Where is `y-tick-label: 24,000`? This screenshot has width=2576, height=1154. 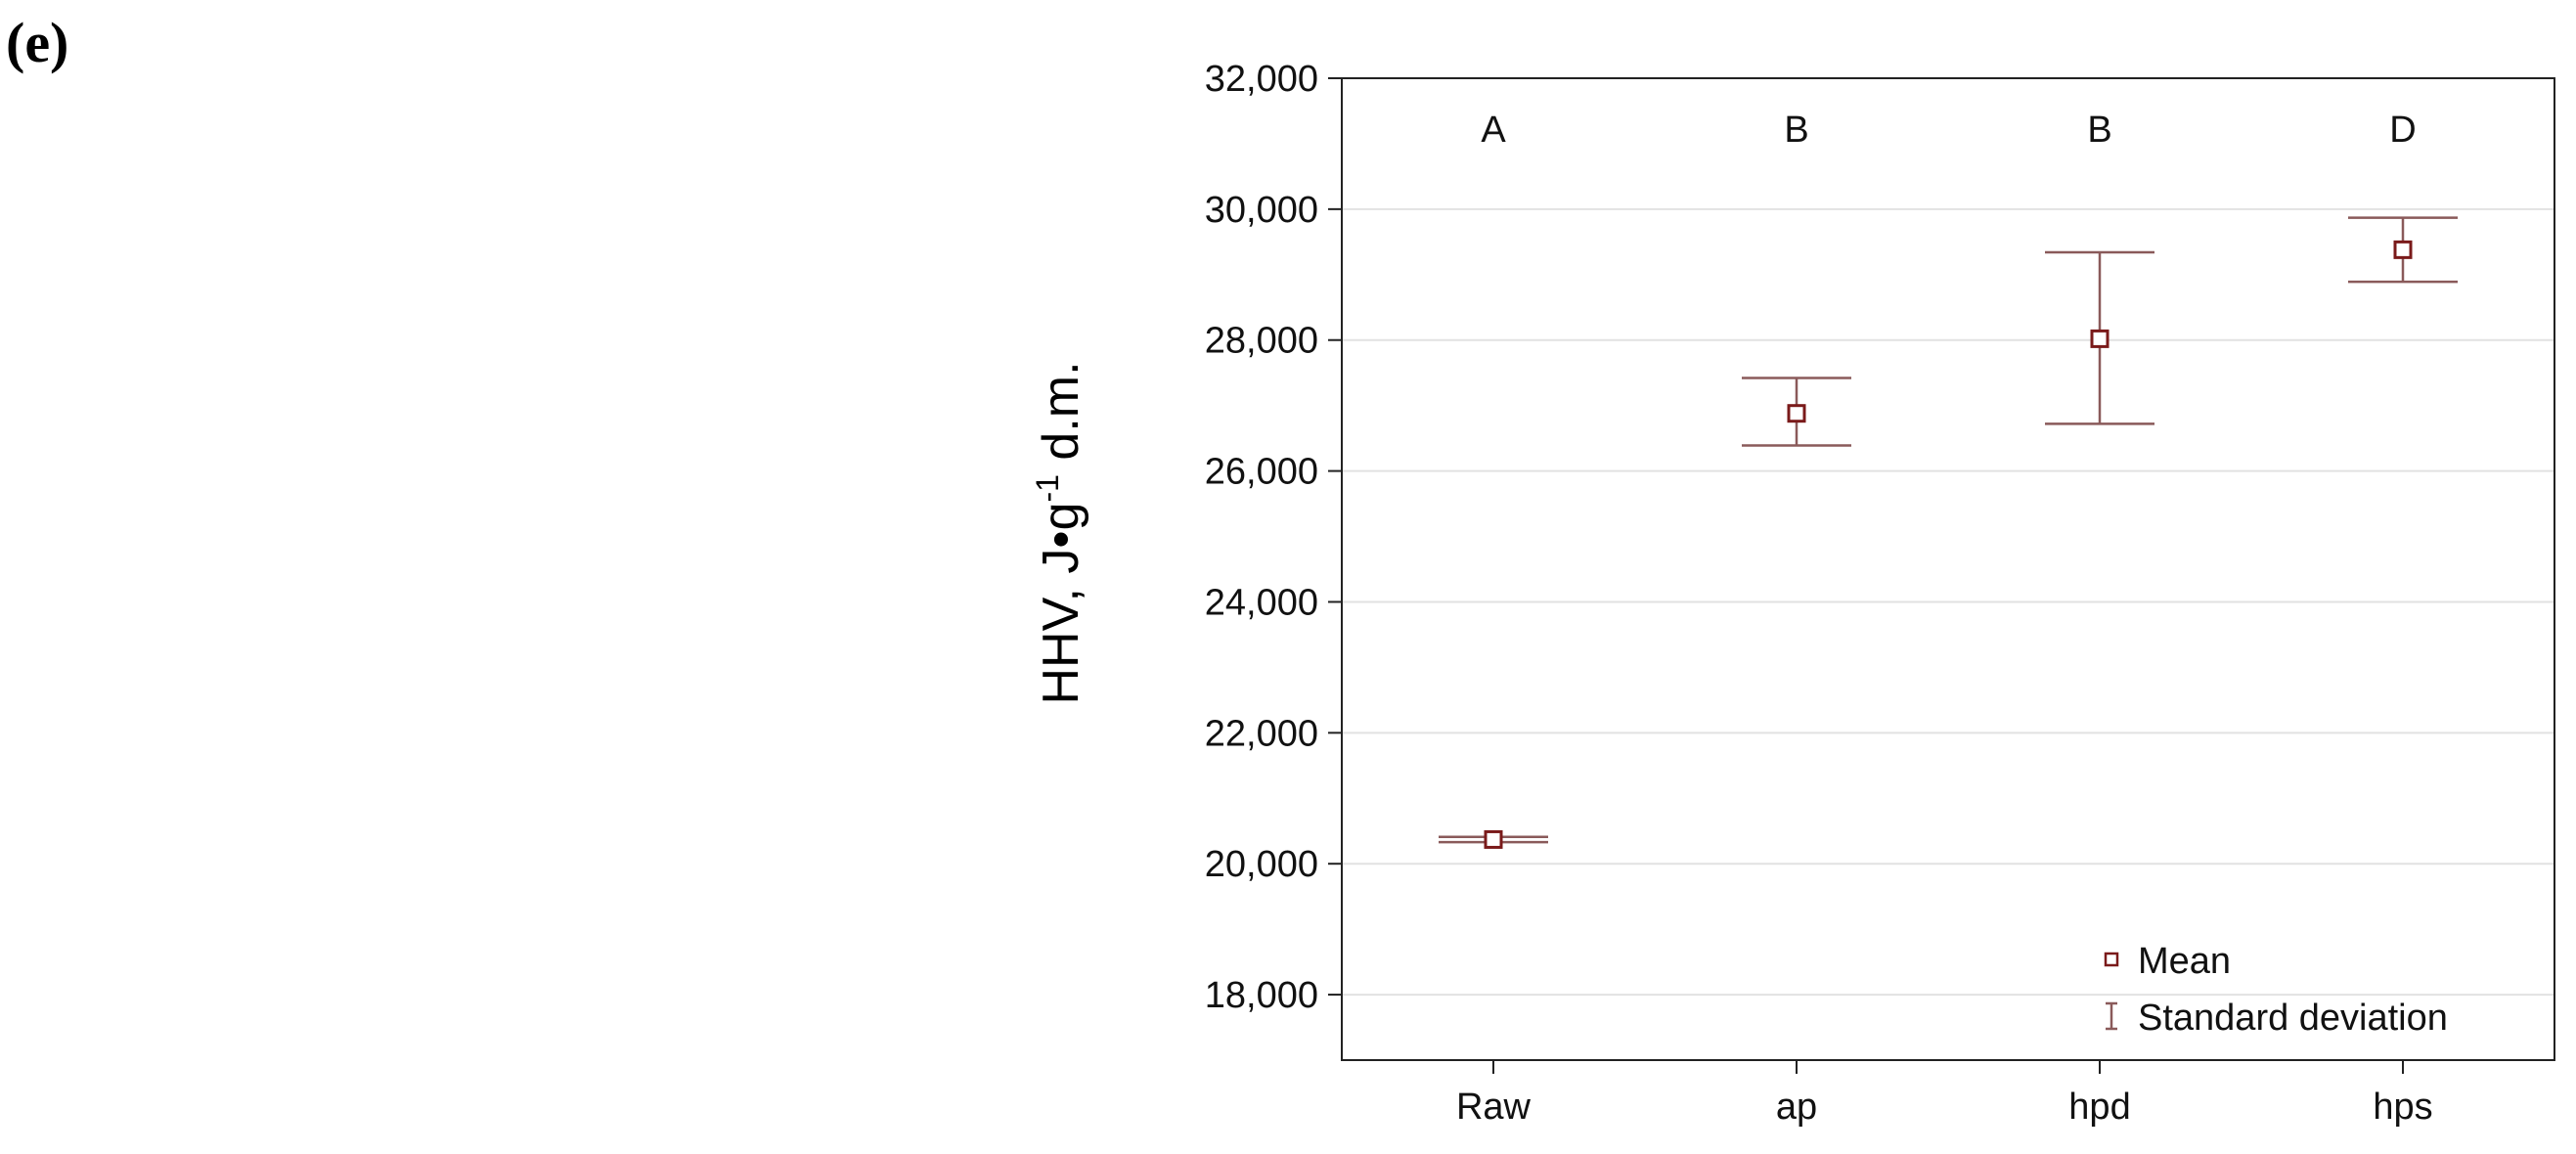
y-tick-label: 24,000 is located at coordinates (1261, 602).